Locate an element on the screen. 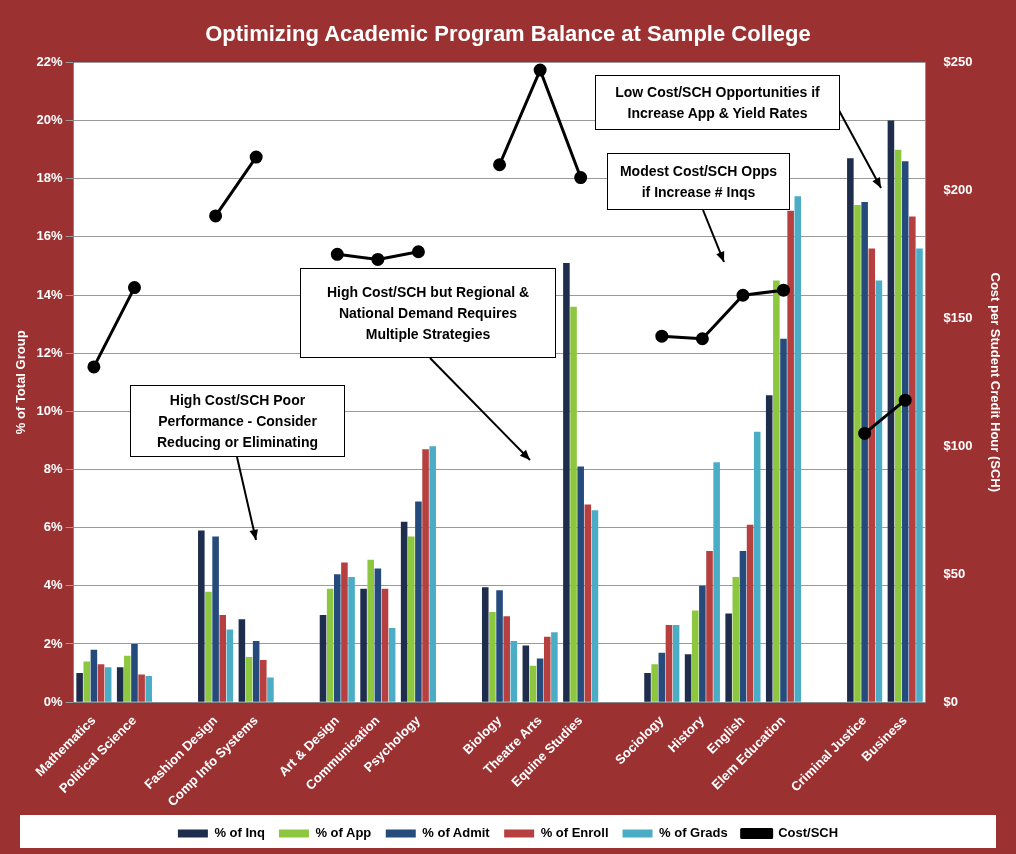 This screenshot has height=854, width=1016. y2-tick-label: $50 is located at coordinates (954, 573).